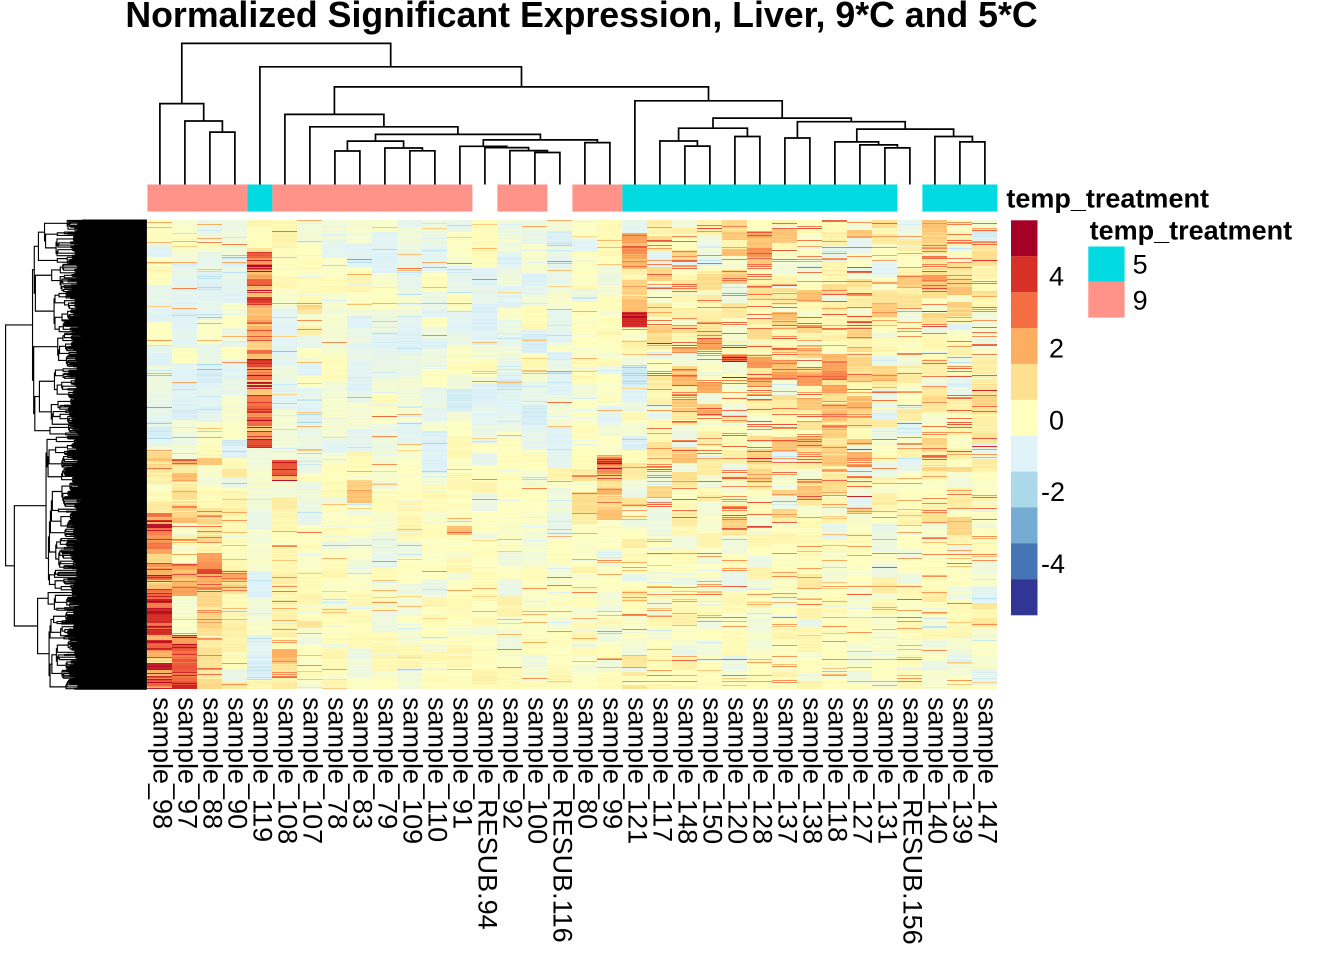 The width and height of the screenshot is (1344, 960). Describe the element at coordinates (413, 770) in the screenshot. I see `svg-text: sample_109` at that location.